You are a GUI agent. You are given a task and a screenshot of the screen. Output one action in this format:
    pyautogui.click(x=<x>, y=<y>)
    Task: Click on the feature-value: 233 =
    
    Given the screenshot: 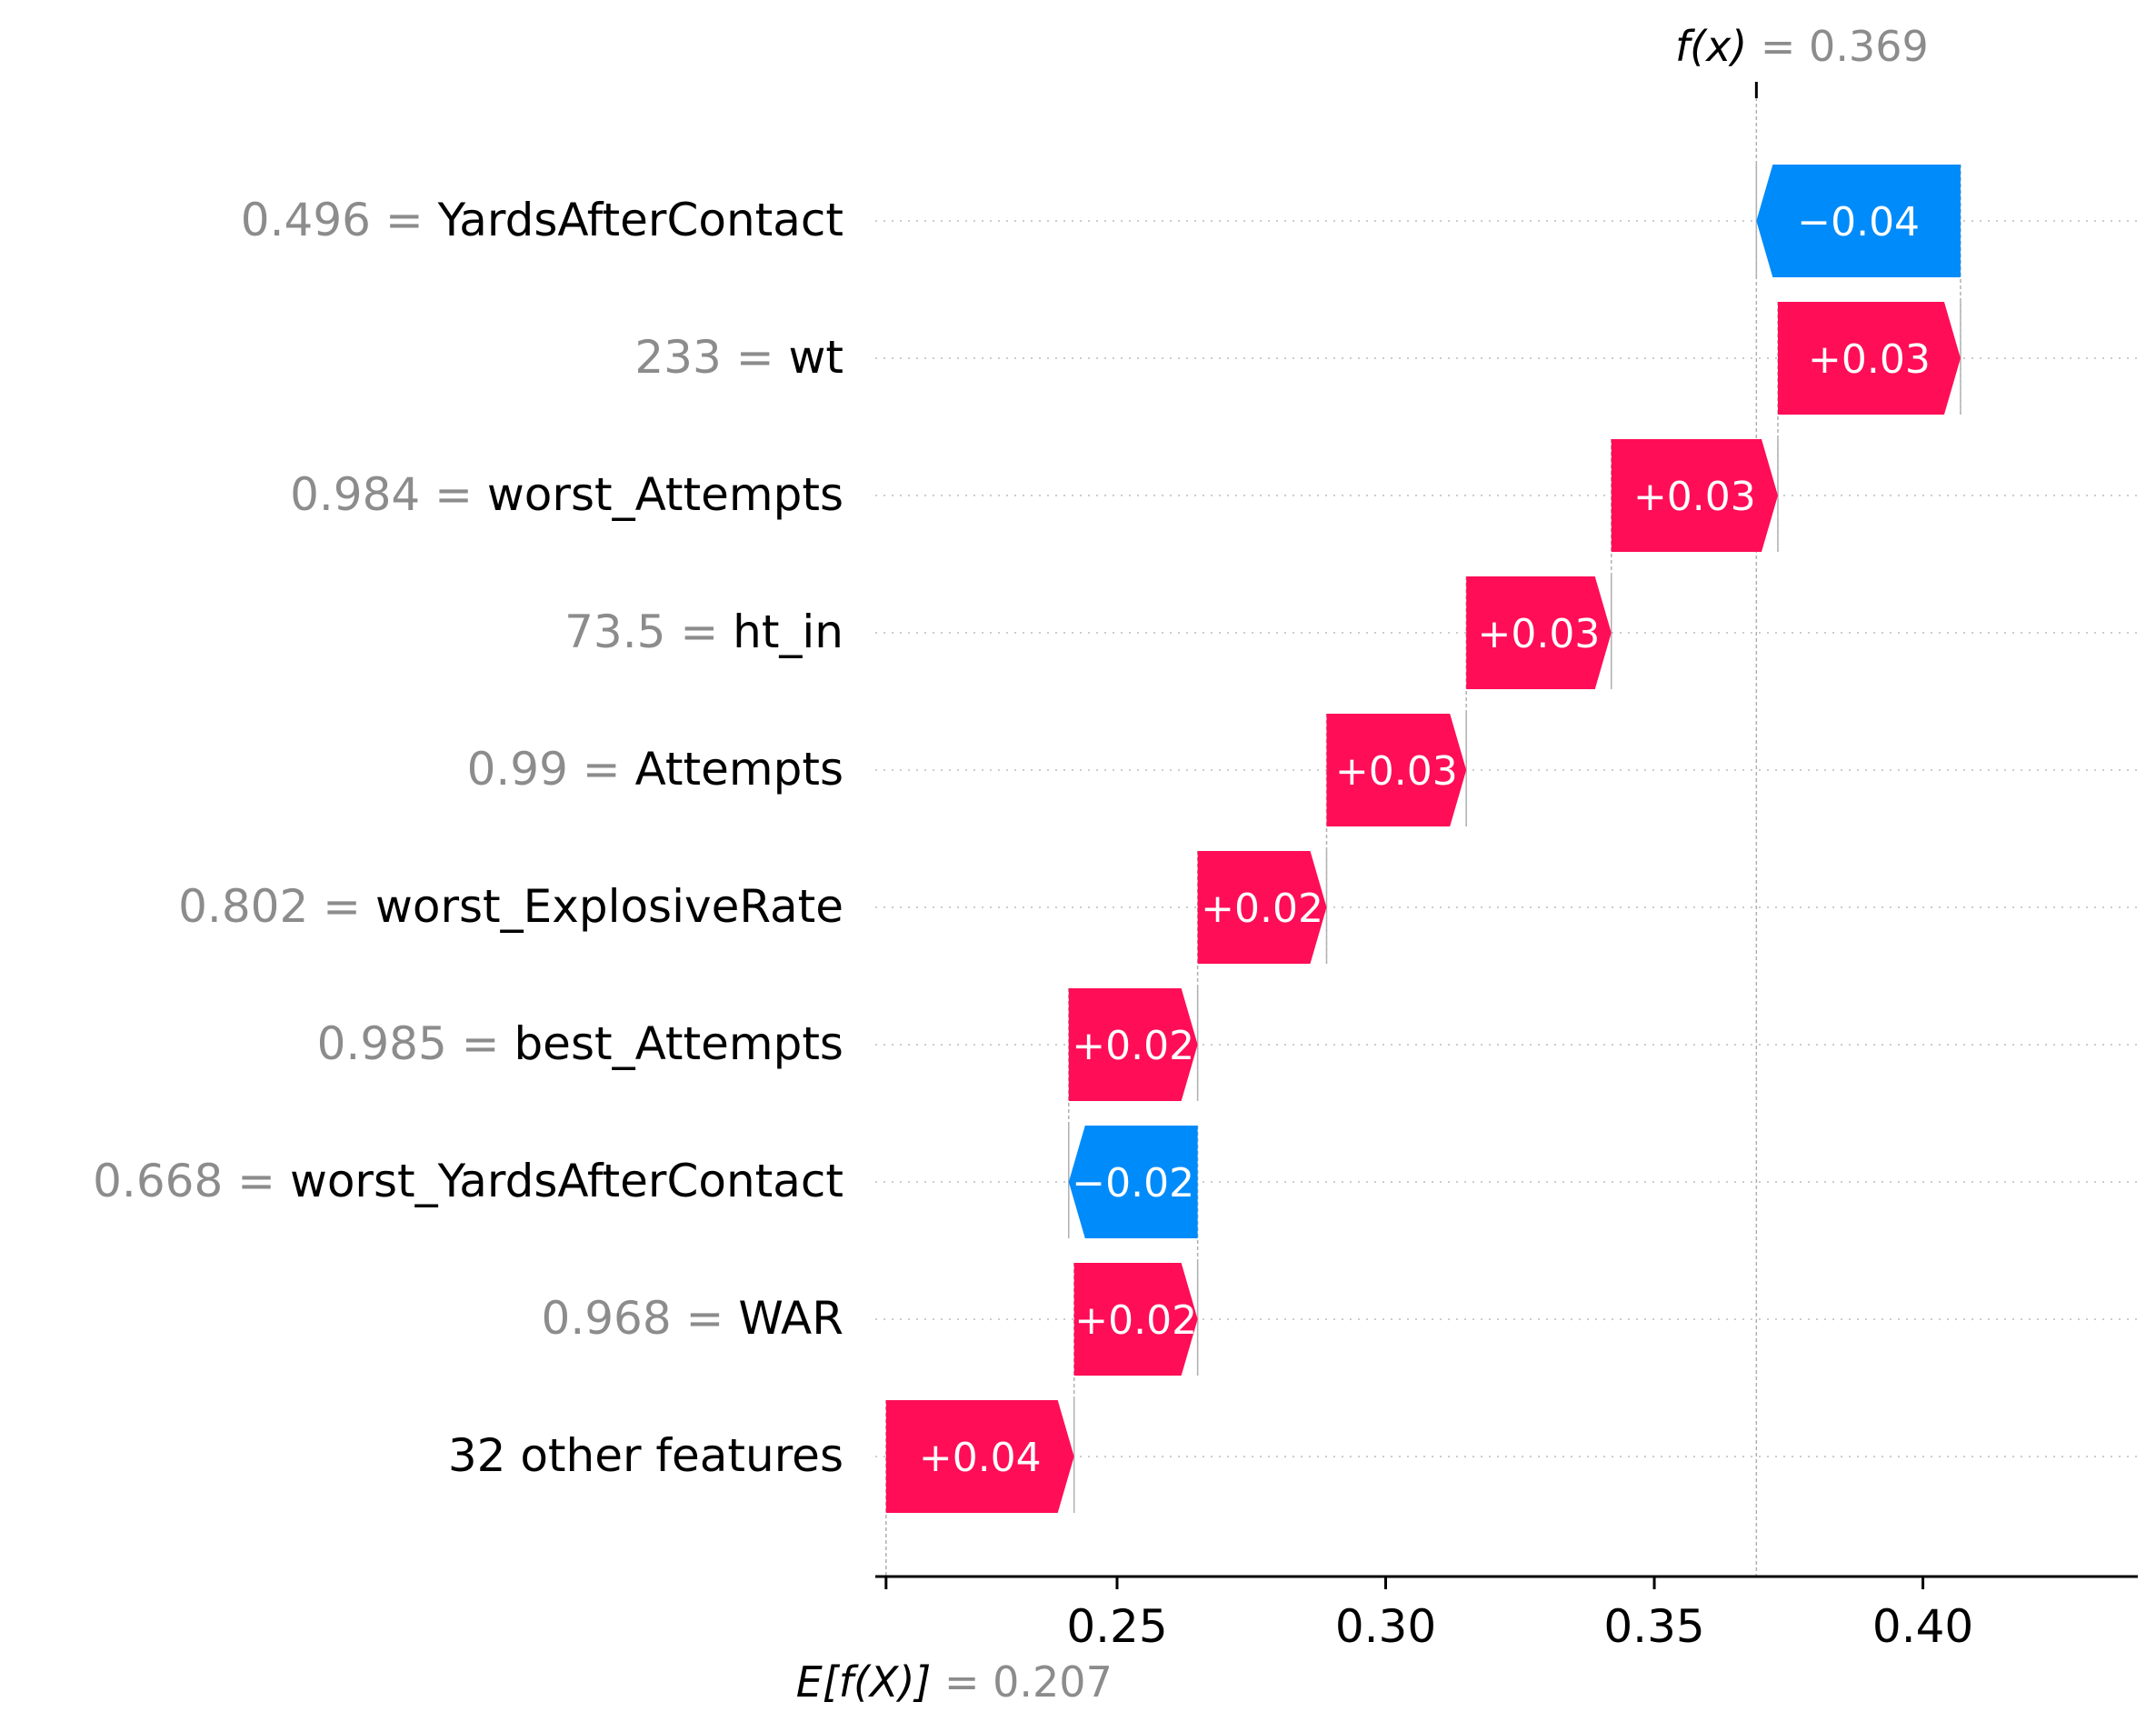 What is the action you would take?
    pyautogui.click(x=711, y=357)
    